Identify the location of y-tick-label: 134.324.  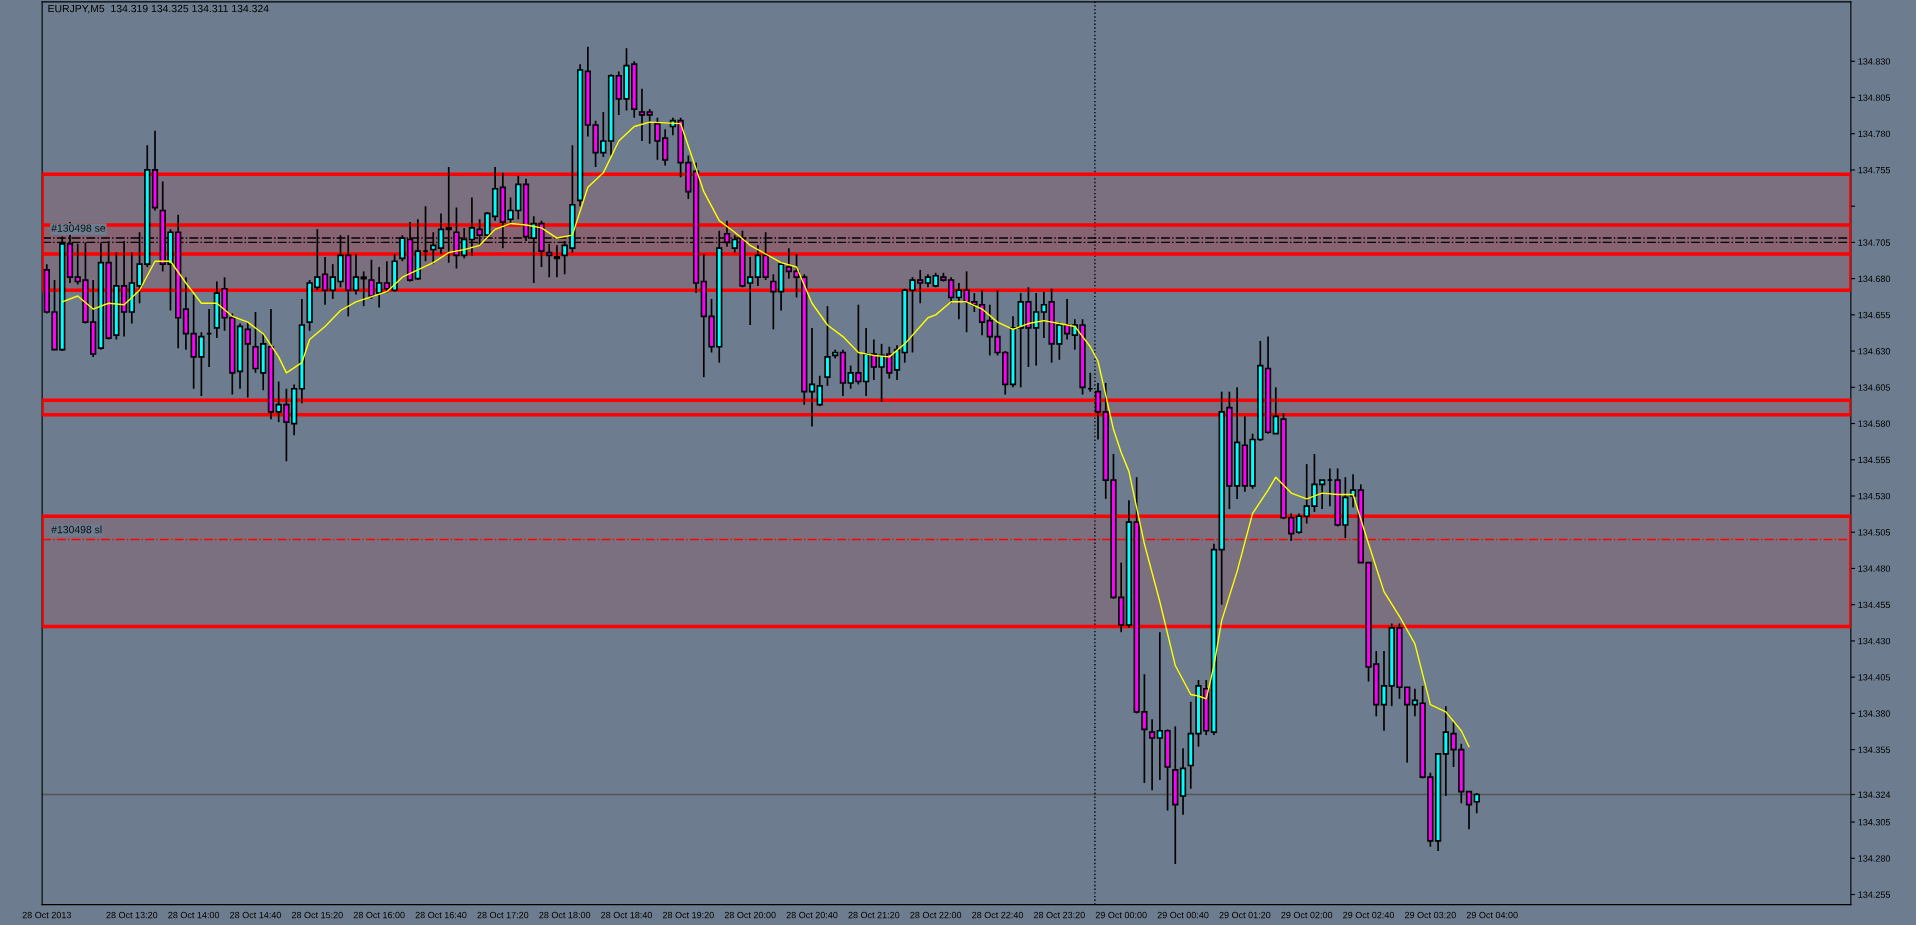
(1874, 794).